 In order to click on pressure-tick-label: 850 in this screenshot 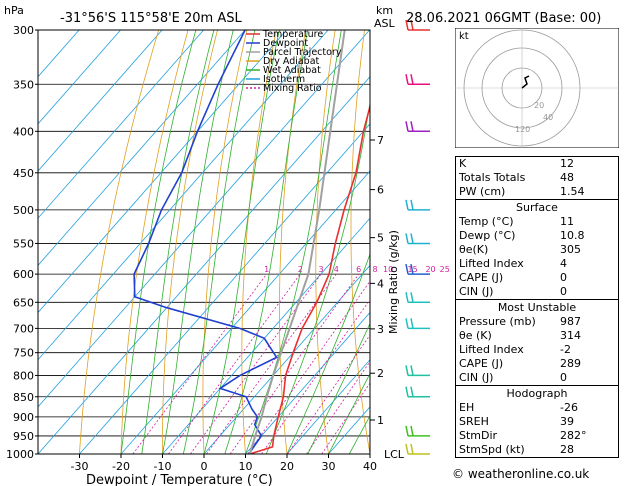, I will do `click(23, 397)`.